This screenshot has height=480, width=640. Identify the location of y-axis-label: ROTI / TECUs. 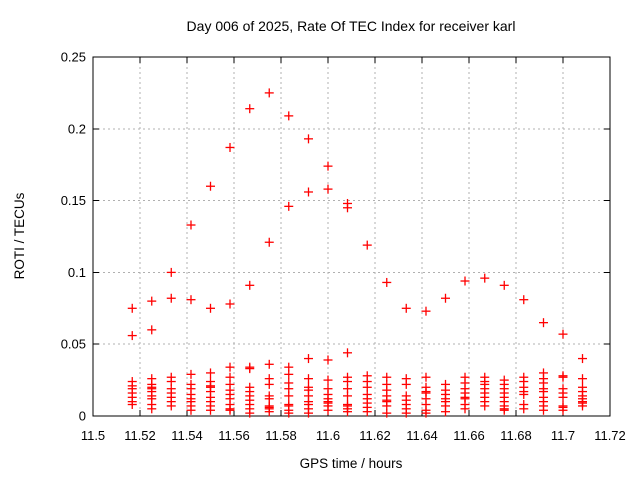
(19, 235).